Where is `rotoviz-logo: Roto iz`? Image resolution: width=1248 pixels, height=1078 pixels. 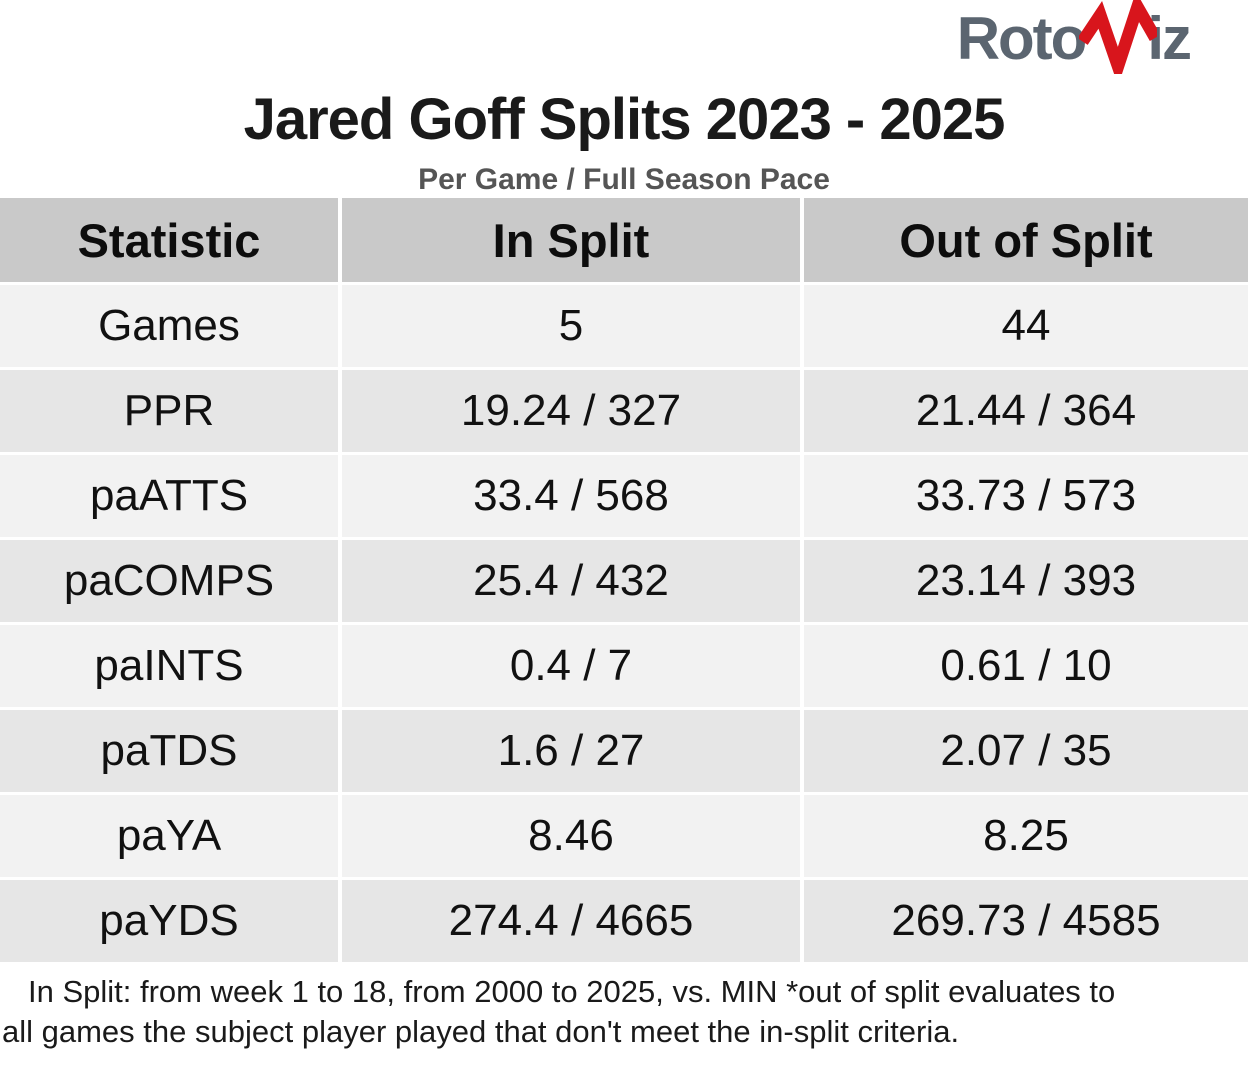 rotoviz-logo: Roto iz is located at coordinates (1074, 38).